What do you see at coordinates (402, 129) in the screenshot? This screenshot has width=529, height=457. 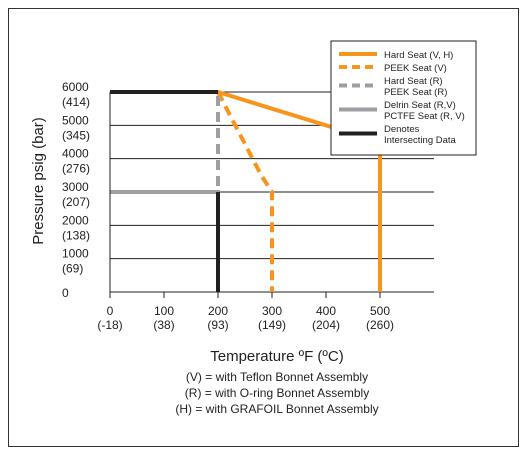 I see `legend-label: Denotes` at bounding box center [402, 129].